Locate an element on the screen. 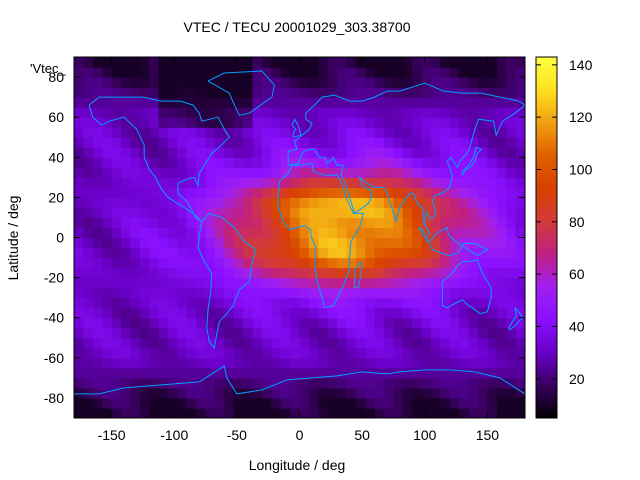 The image size is (640, 480). coastline-madagascar is located at coordinates (358, 274).